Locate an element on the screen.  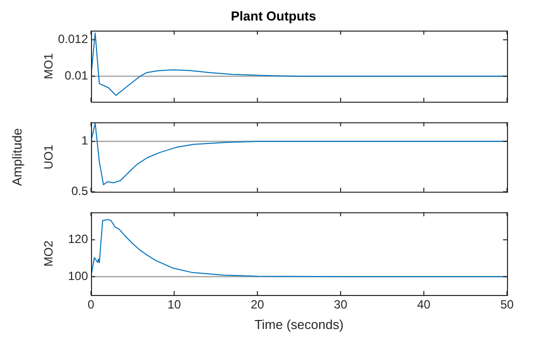
y-axis-title: UO1 is located at coordinates (49, 157).